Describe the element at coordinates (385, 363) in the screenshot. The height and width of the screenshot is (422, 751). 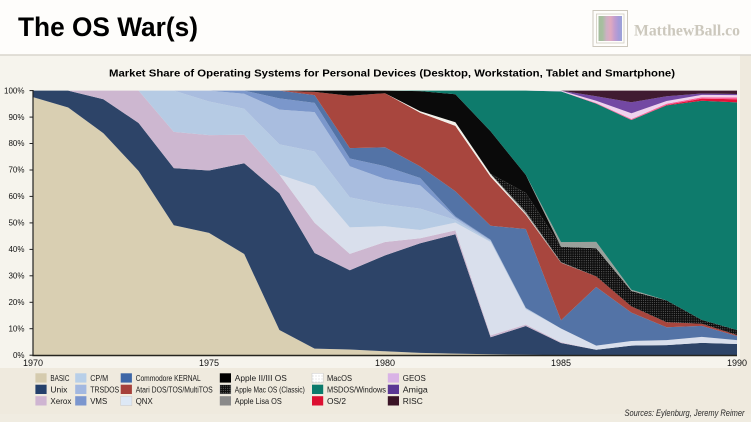
I see `svg-text: 1980` at that location.